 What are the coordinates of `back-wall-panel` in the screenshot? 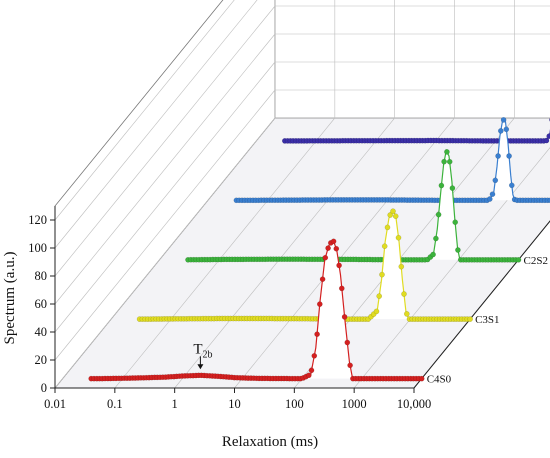 It's located at (412, 59).